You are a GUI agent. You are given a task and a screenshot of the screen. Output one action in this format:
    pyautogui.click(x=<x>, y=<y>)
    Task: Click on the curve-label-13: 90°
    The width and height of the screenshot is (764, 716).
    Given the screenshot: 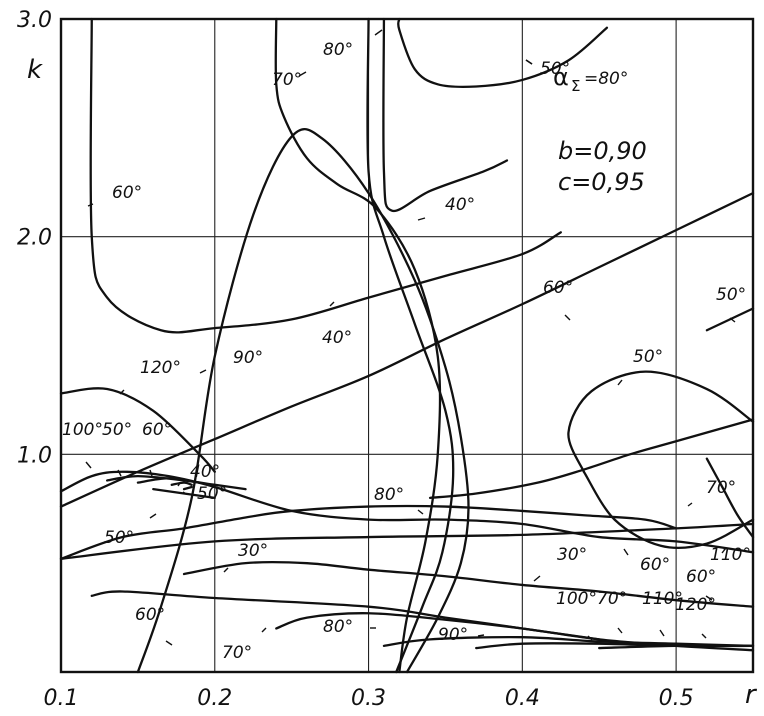 What is the action you would take?
    pyautogui.click(x=248, y=358)
    